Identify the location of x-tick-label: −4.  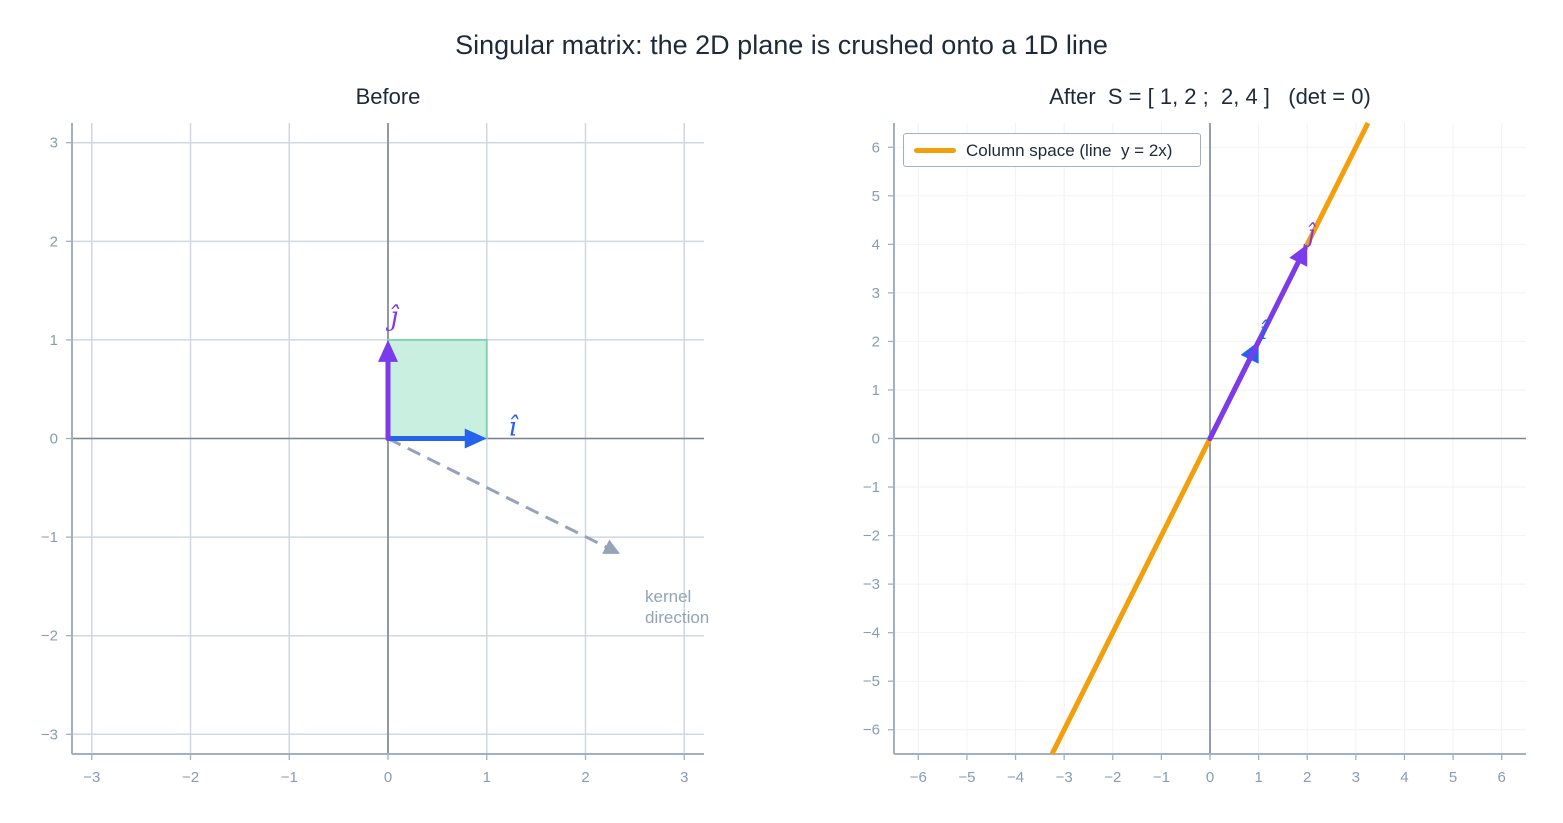
(1015, 777).